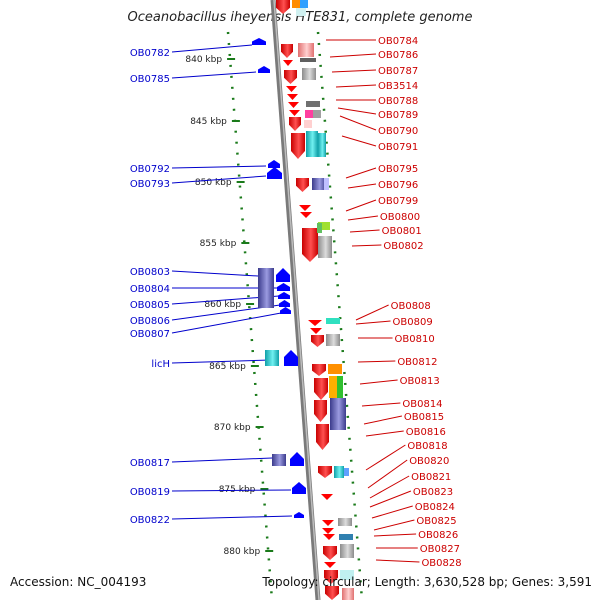  I want to click on genome-axis-highlight, so click(296, 300).